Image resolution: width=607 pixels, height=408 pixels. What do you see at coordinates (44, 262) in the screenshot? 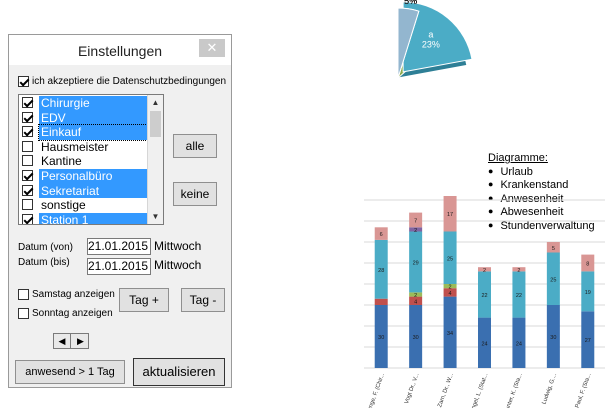
I see `date-to-label: Datum (bis)` at bounding box center [44, 262].